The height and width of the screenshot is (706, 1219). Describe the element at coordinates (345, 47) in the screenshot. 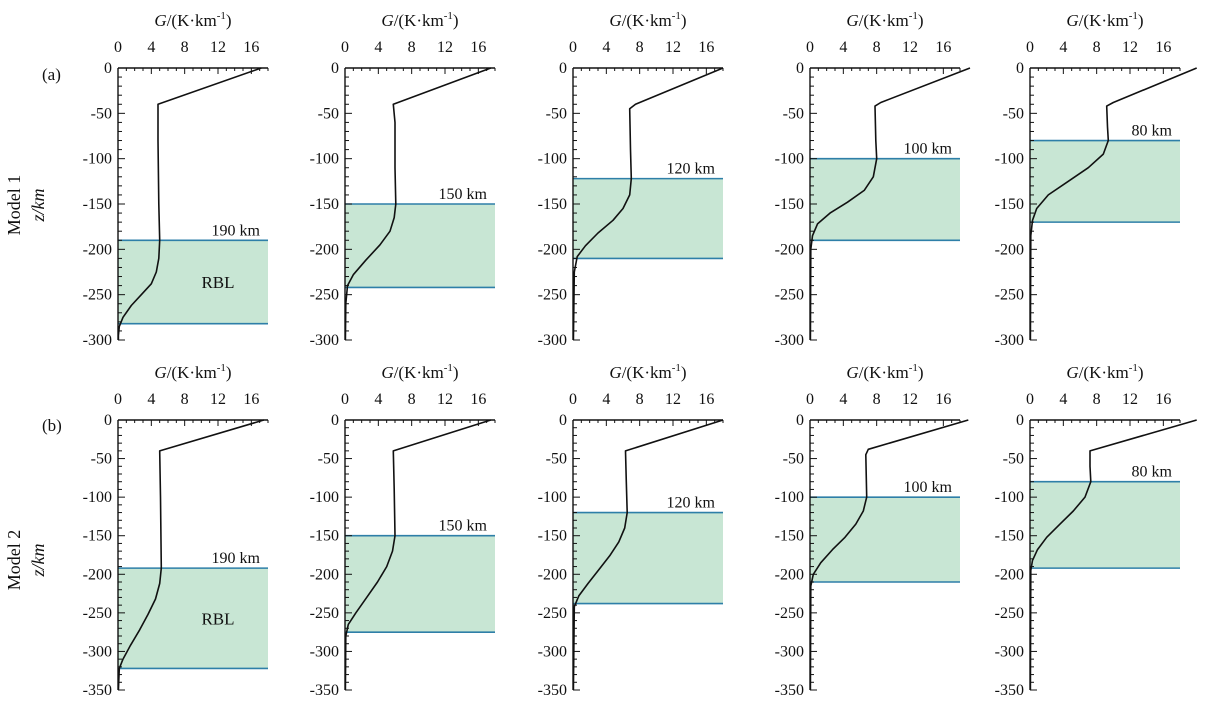

I see `x-tick-label-r1c2: 0` at that location.